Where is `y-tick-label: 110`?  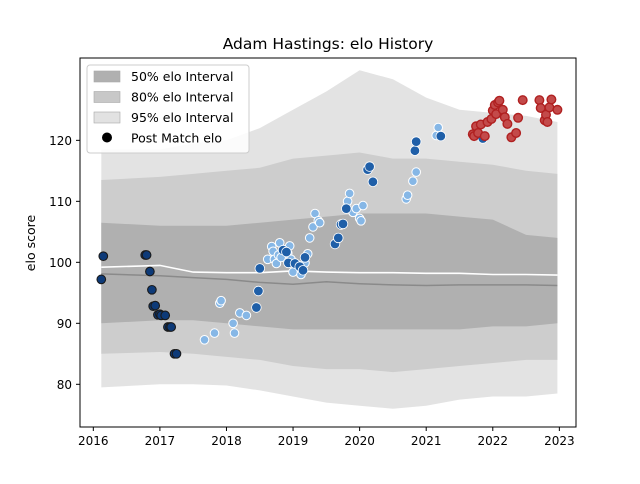
y-tick-label: 110 is located at coordinates (60, 202).